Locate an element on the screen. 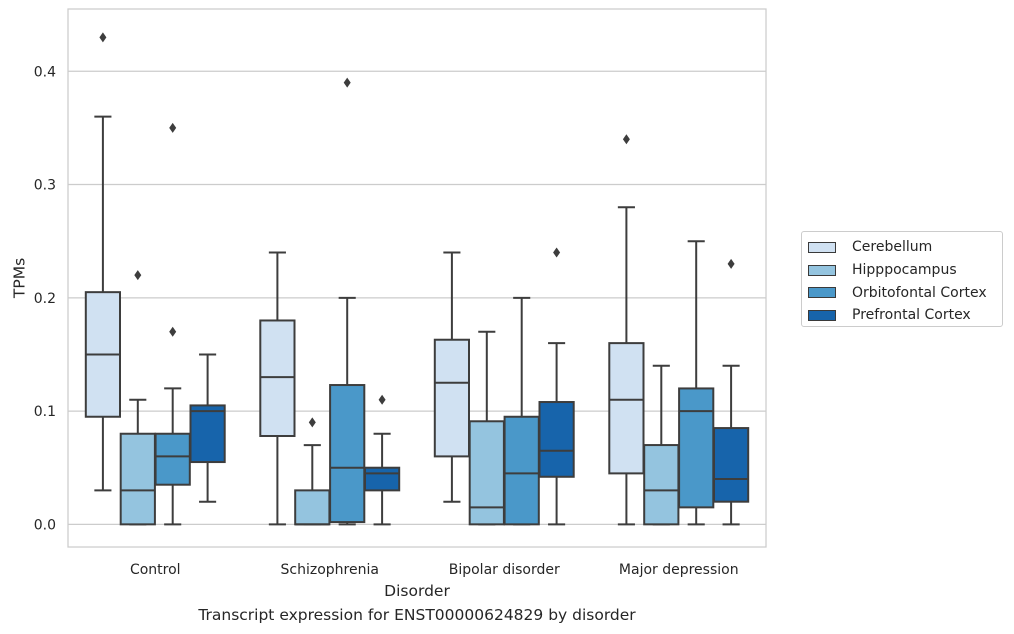 The height and width of the screenshot is (634, 1014). x-tick-label: Major depression is located at coordinates (679, 570).